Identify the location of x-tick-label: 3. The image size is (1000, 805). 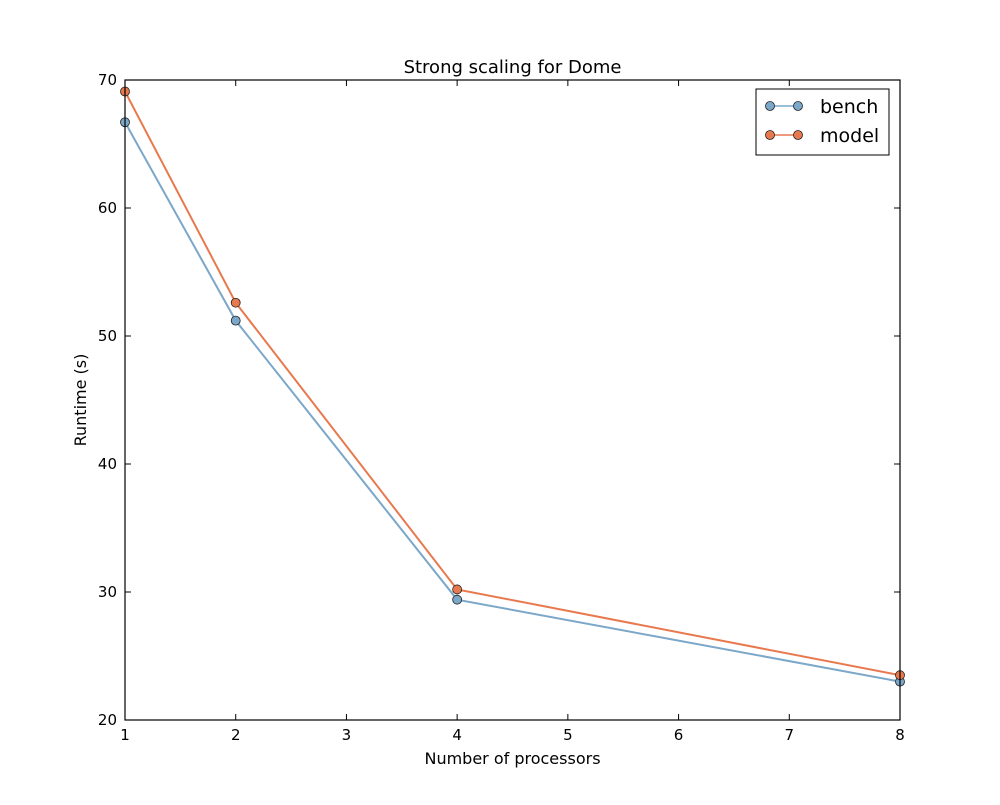
(347, 735).